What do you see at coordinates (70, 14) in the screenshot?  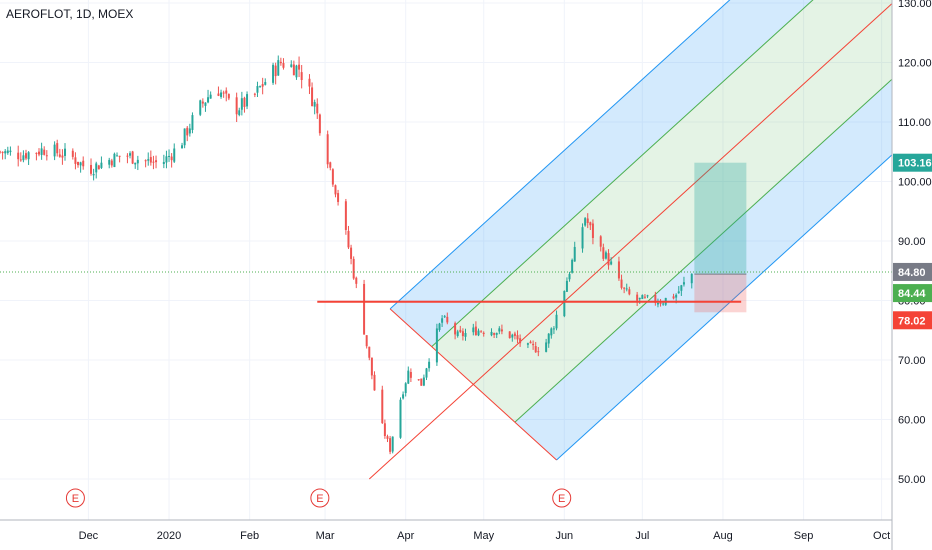 I see `chart-title: AEROFLOT, 1D, MOEX` at bounding box center [70, 14].